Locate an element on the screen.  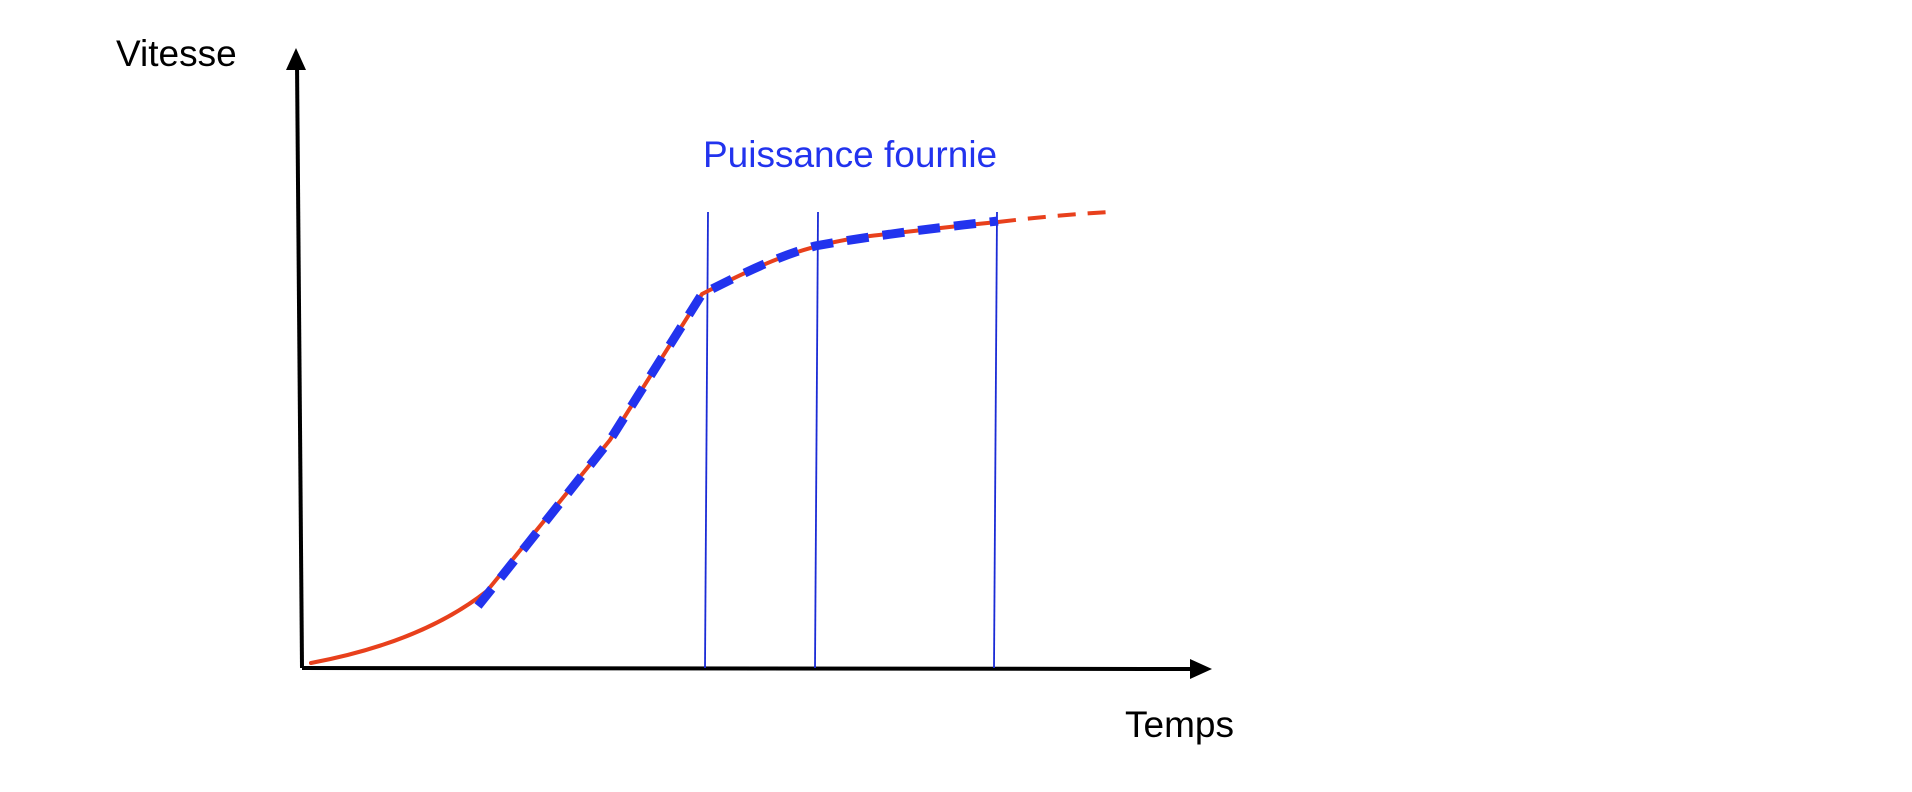
y-axis-label: Vitesse is located at coordinates (176, 53).